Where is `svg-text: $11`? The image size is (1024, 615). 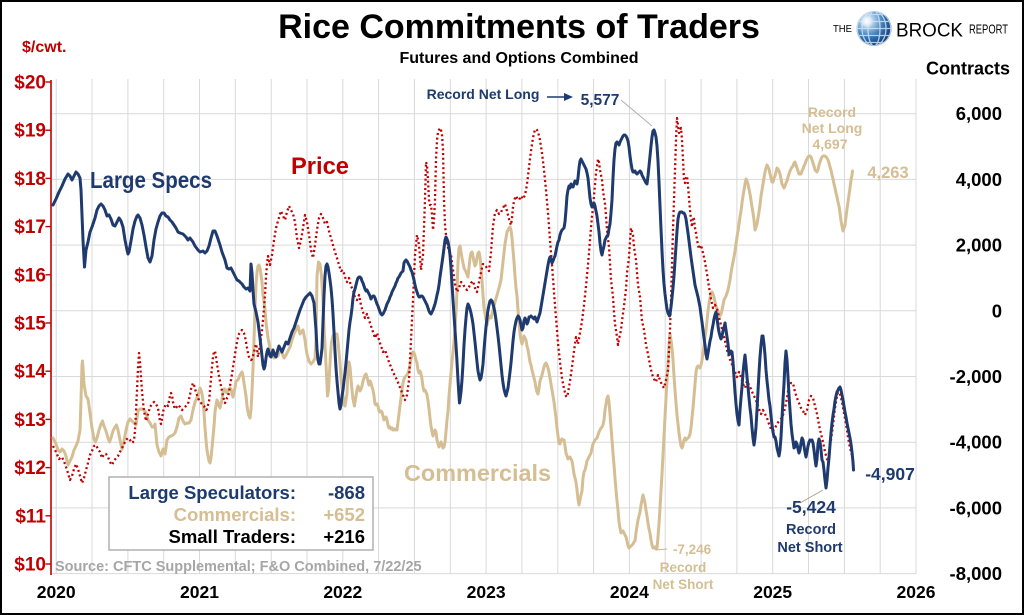 svg-text: $11 is located at coordinates (30, 516).